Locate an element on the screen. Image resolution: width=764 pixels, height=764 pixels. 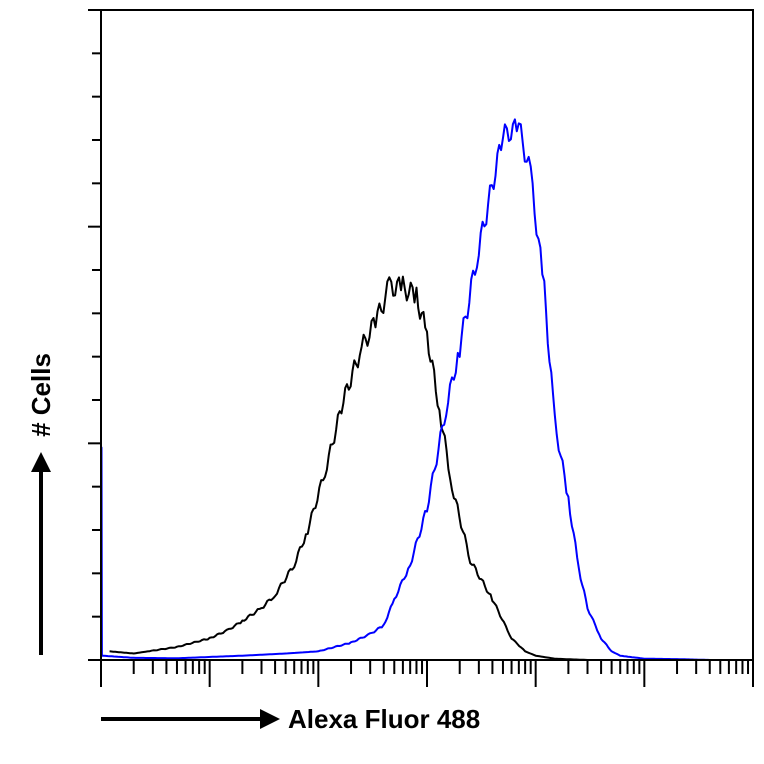
y-axis-arrow-head is located at coordinates (41, 462).